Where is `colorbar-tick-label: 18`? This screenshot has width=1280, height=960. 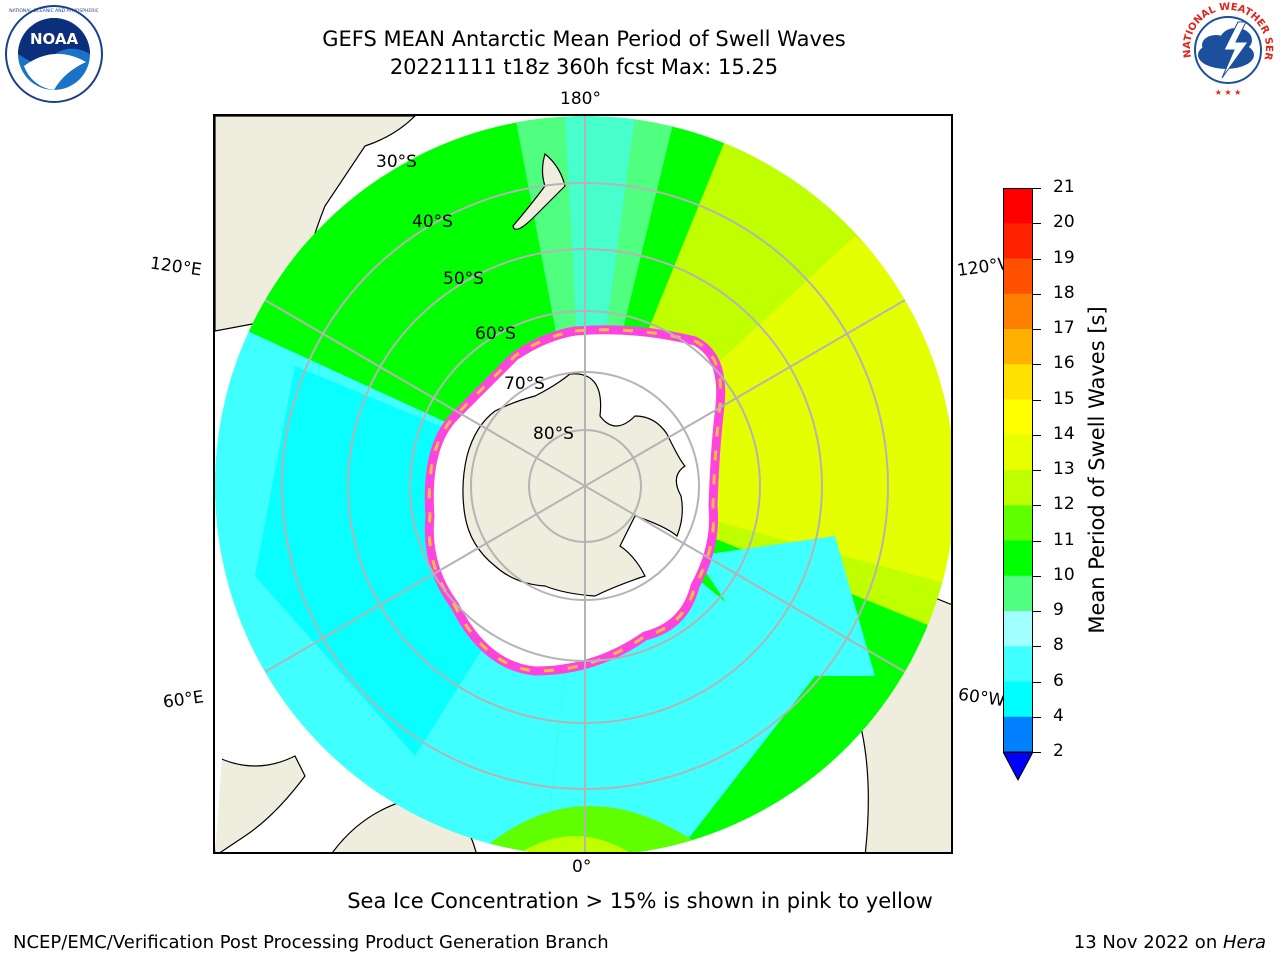 colorbar-tick-label: 18 is located at coordinates (1064, 292).